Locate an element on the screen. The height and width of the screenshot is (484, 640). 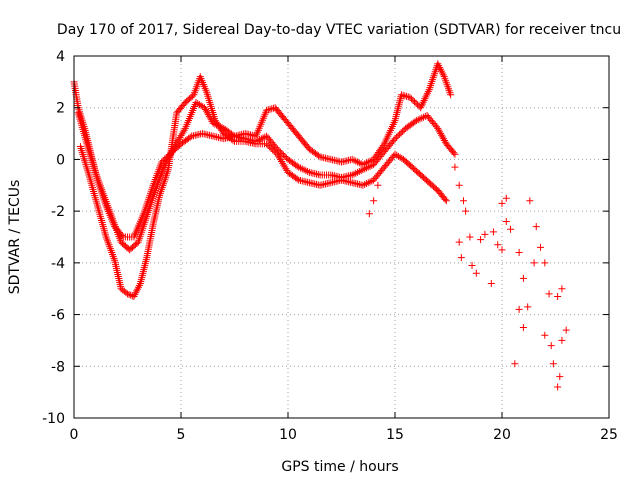
y-tick-label: 4 is located at coordinates (60, 57).